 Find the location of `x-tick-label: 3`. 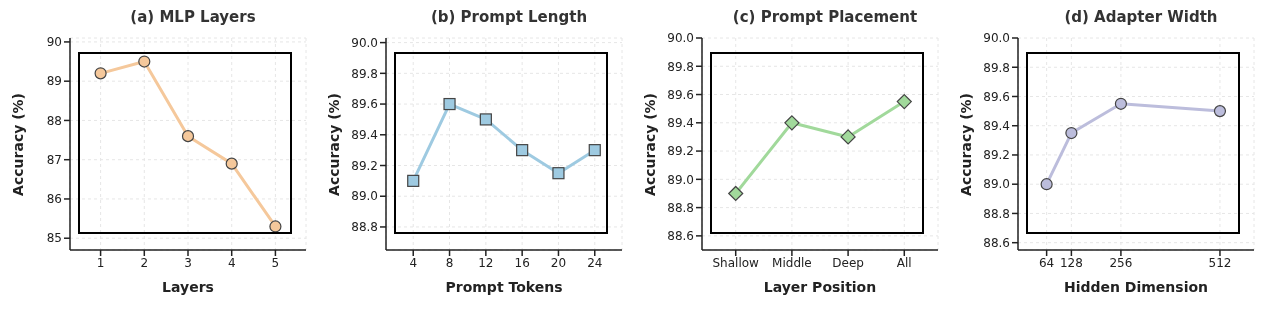

x-tick-label: 3 is located at coordinates (188, 262).